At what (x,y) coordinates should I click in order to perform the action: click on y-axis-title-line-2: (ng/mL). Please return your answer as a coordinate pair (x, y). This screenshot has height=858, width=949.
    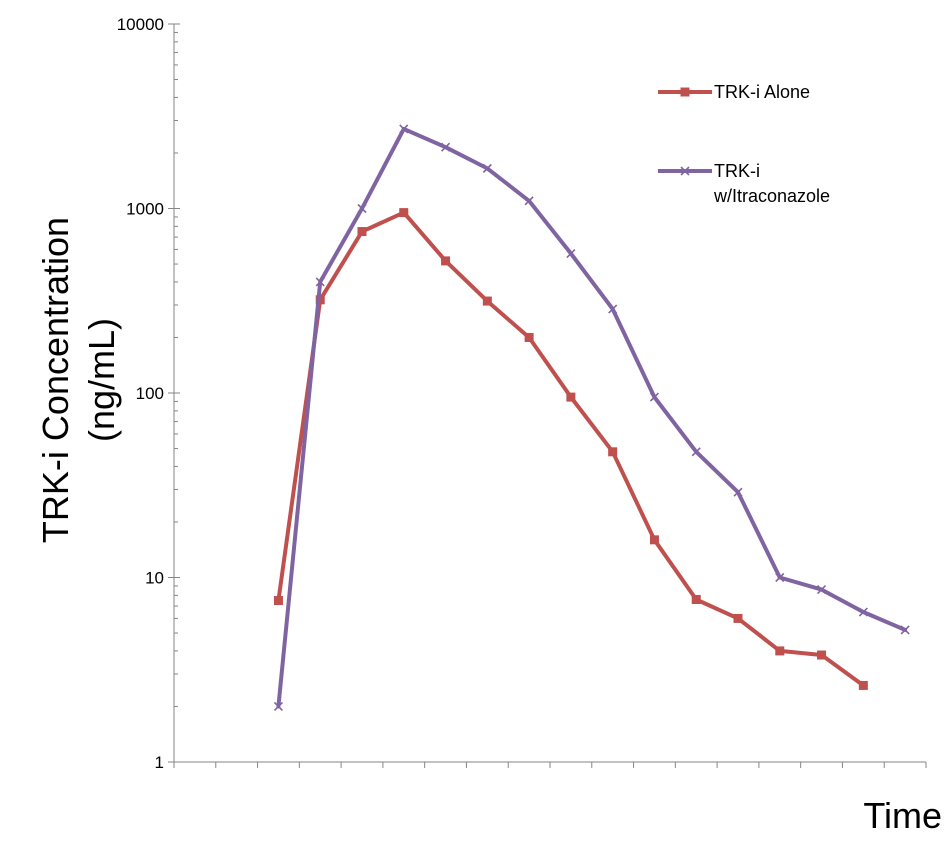
    Looking at the image, I should click on (101, 380).